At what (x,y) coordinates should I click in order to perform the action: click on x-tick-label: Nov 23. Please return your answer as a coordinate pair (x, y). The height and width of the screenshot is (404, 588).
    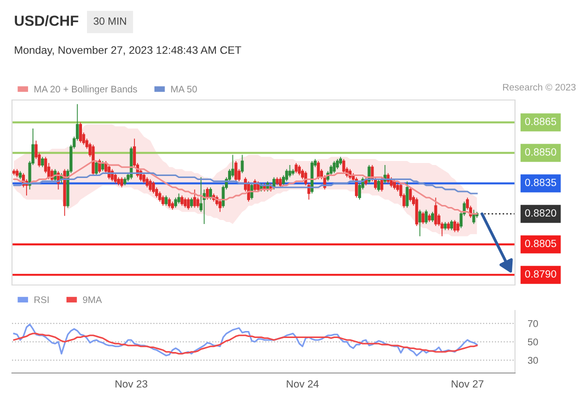
    Looking at the image, I should click on (132, 384).